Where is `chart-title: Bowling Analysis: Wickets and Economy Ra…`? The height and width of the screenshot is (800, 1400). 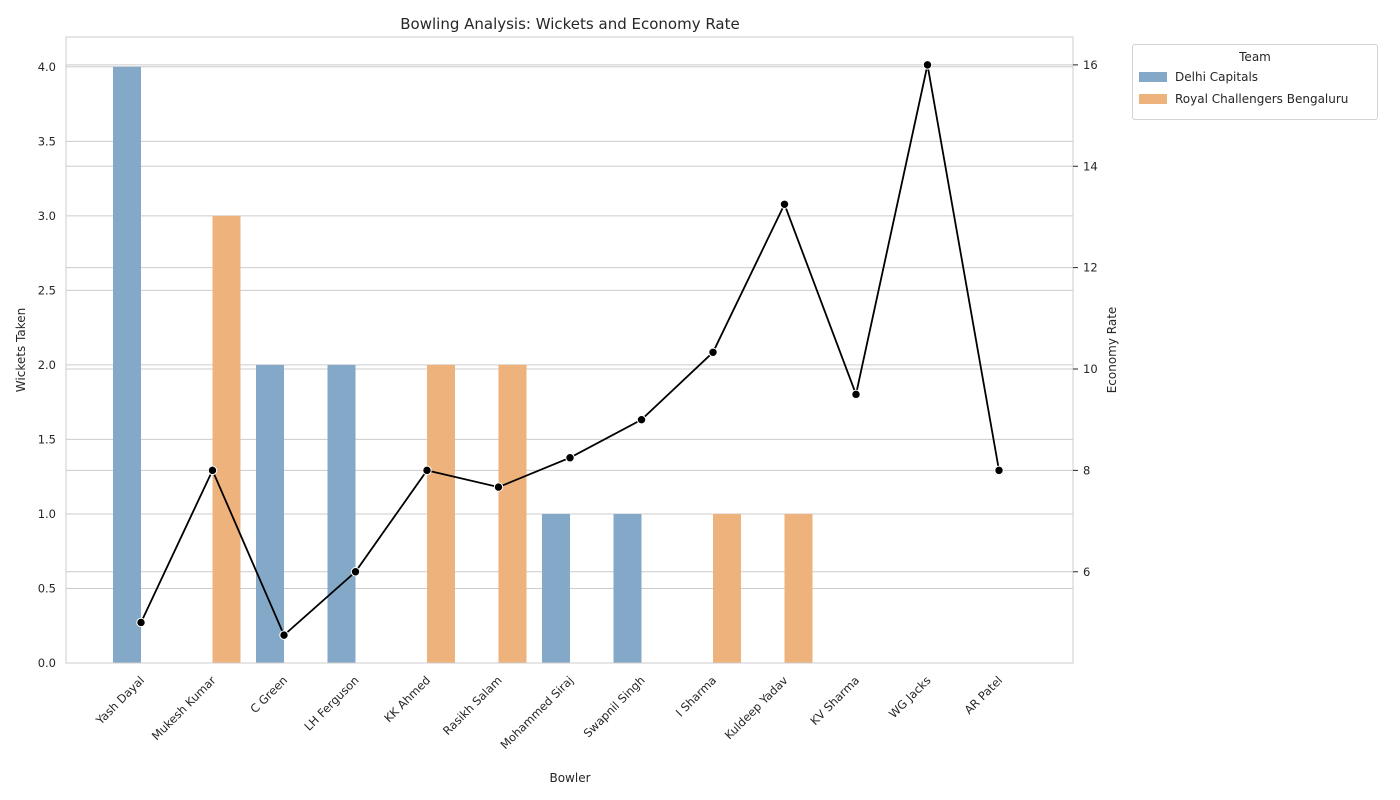 chart-title: Bowling Analysis: Wickets and Economy Ra… is located at coordinates (569, 24).